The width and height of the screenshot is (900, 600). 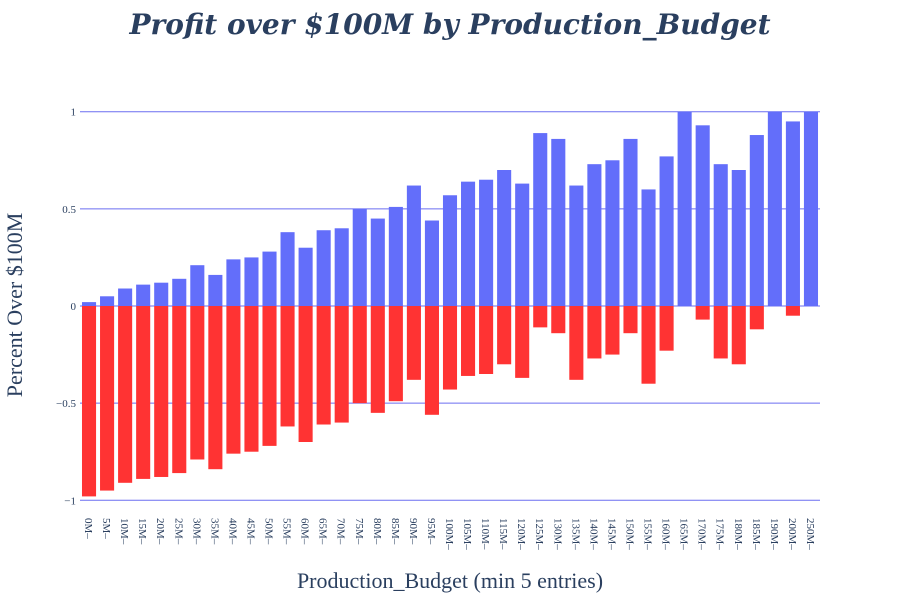 What do you see at coordinates (269, 531) in the screenshot?
I see `x-tick-label: 50M–` at bounding box center [269, 531].